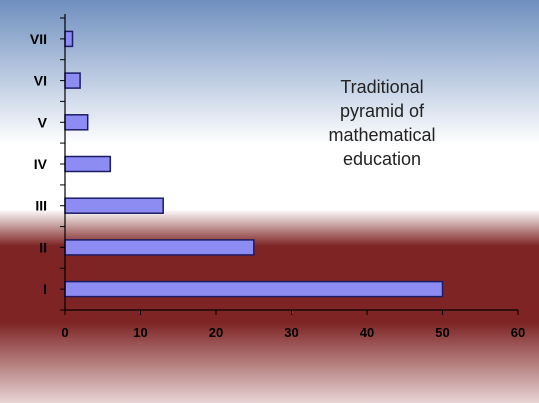 Image resolution: width=539 pixels, height=403 pixels. Describe the element at coordinates (41, 164) in the screenshot. I see `y-tick-label: IV` at that location.